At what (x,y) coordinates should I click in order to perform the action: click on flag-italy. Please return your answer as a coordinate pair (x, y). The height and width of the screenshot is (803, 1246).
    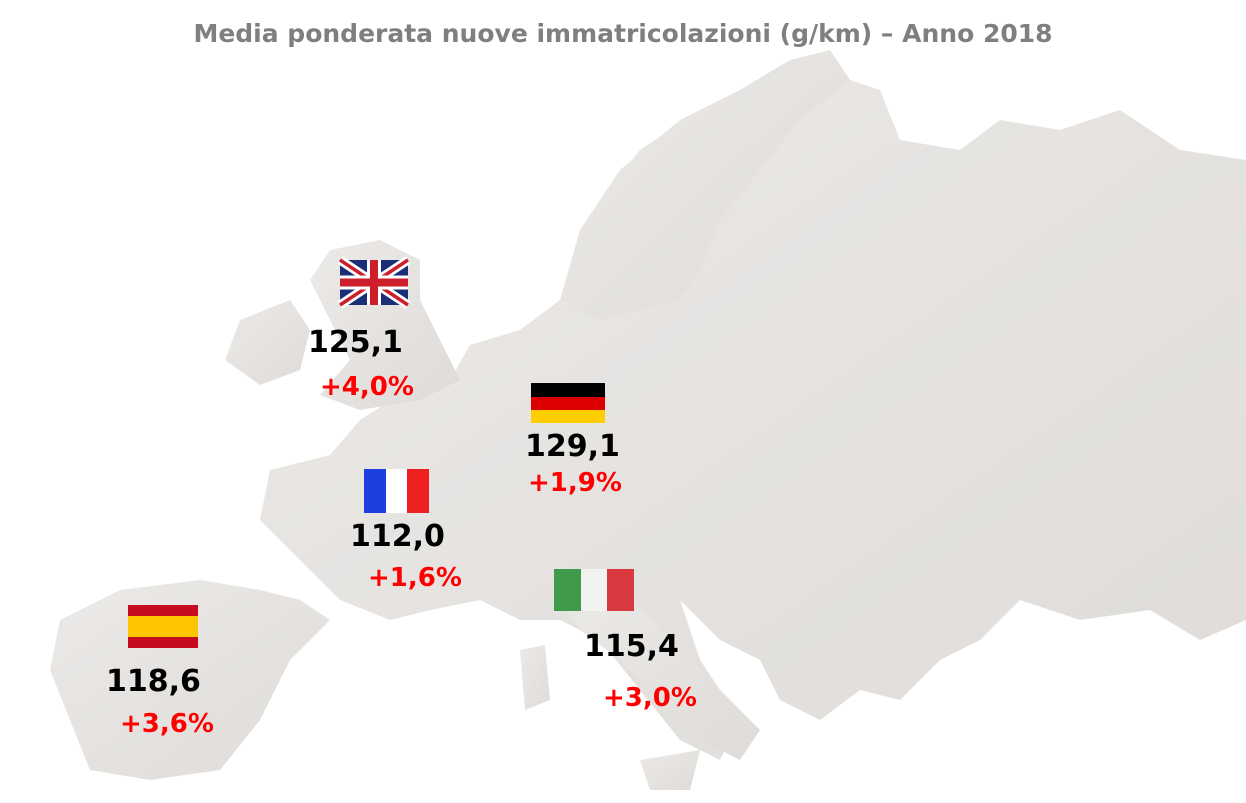
    Looking at the image, I should click on (594, 590).